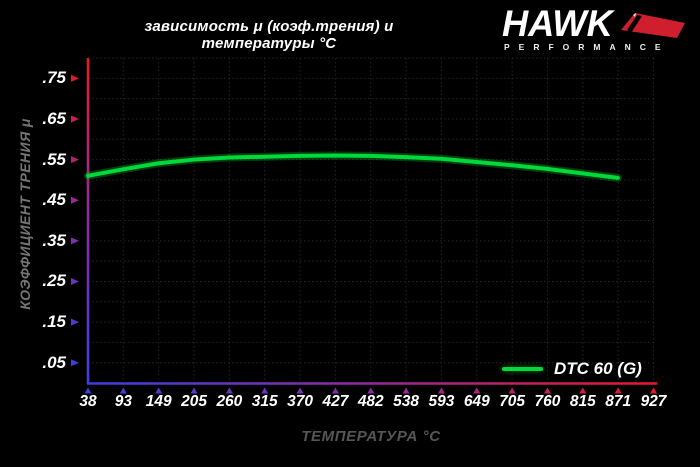 The height and width of the screenshot is (467, 700). Describe the element at coordinates (264, 401) in the screenshot. I see `x-tick-label: 315` at that location.